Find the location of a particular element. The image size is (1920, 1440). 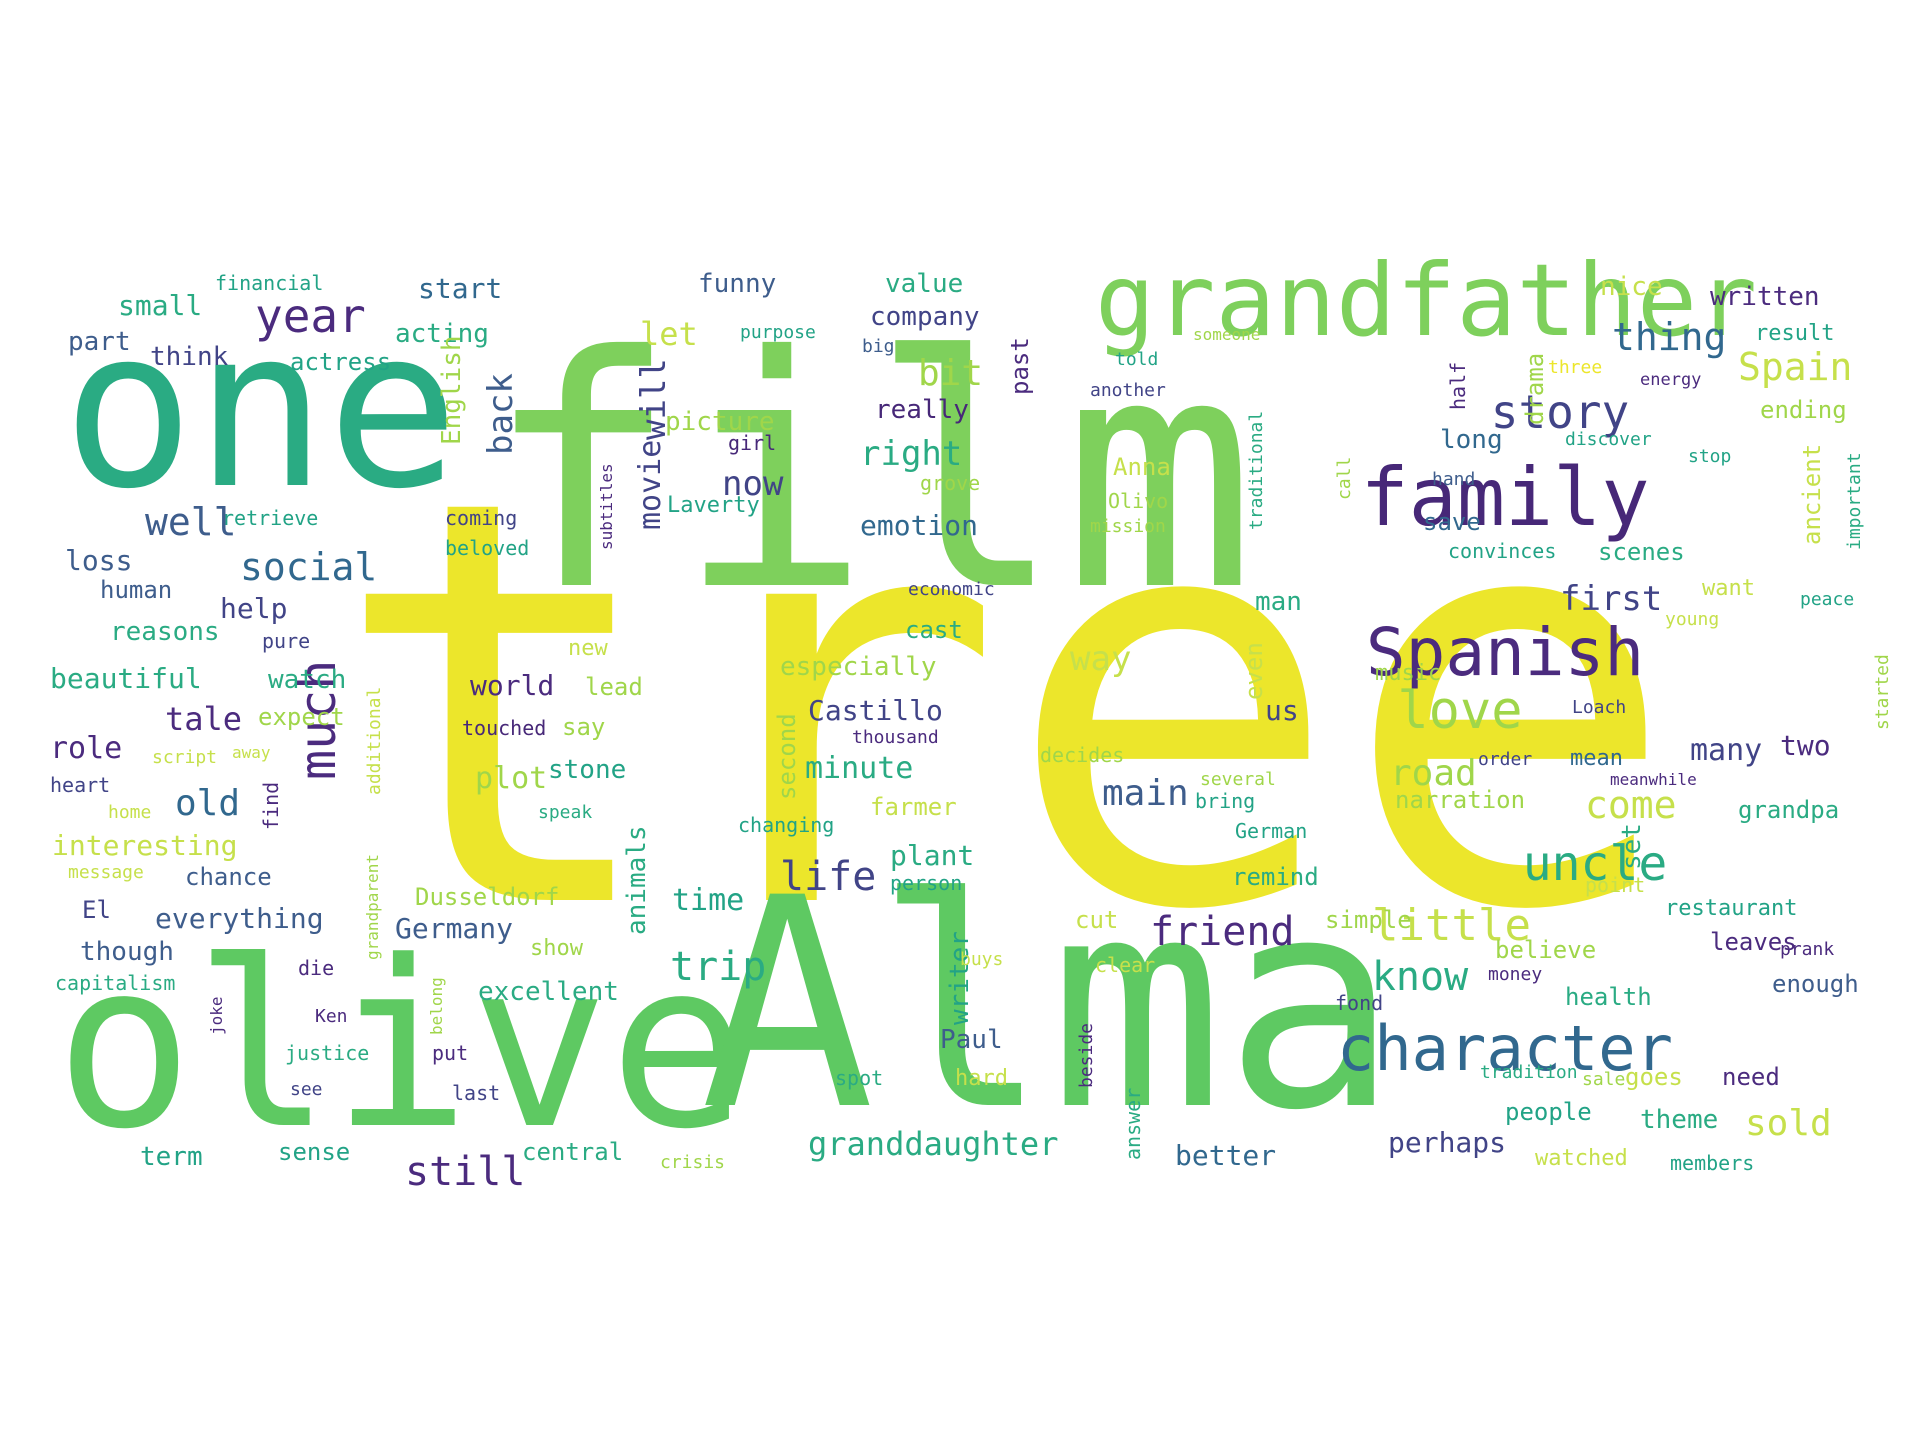

word-grandfather: grandfather is located at coordinates (1426, 300).